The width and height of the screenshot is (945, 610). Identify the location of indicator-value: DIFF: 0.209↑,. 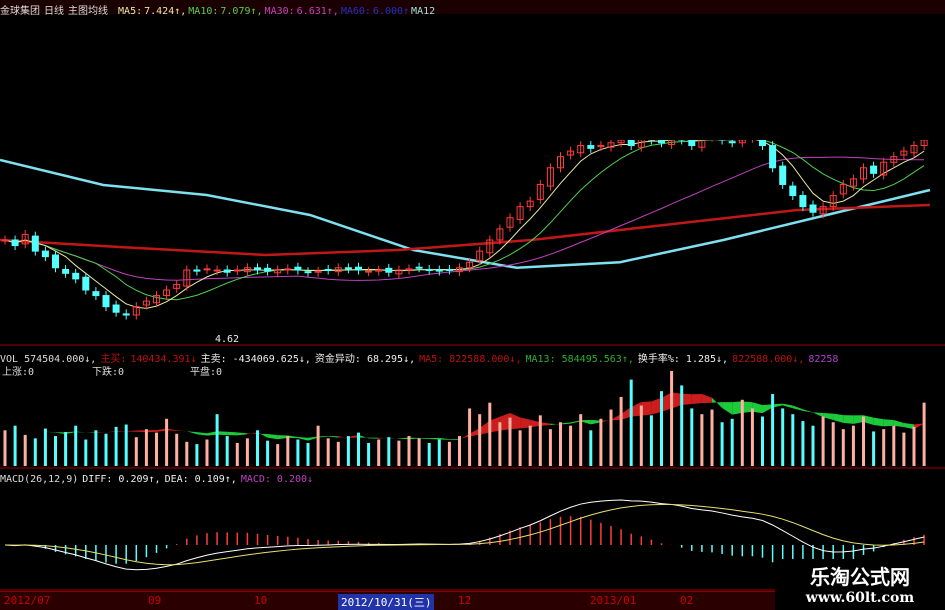
(121, 479).